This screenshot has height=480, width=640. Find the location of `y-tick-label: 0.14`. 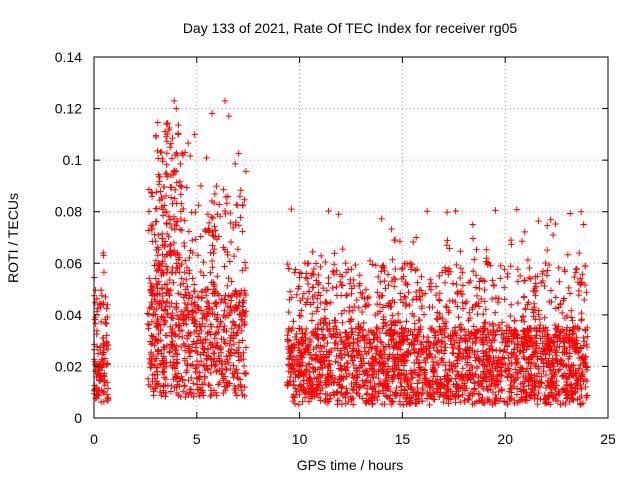

y-tick-label: 0.14 is located at coordinates (68, 57).